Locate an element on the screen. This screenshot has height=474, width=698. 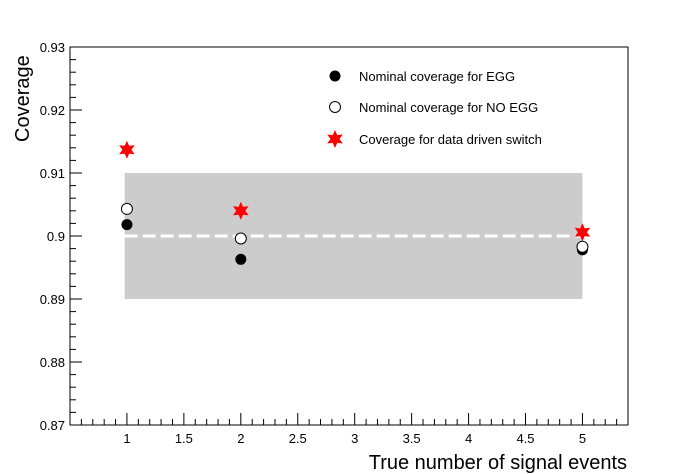
x-axis-title: True number of signal events is located at coordinates (498, 463).